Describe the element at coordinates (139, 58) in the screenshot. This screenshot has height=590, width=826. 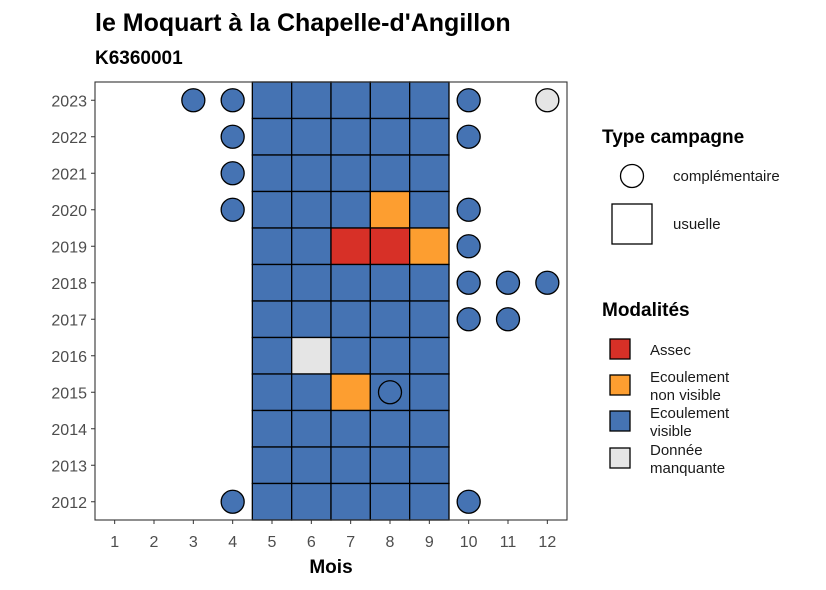
I see `chart-subtitle: K6360001` at that location.